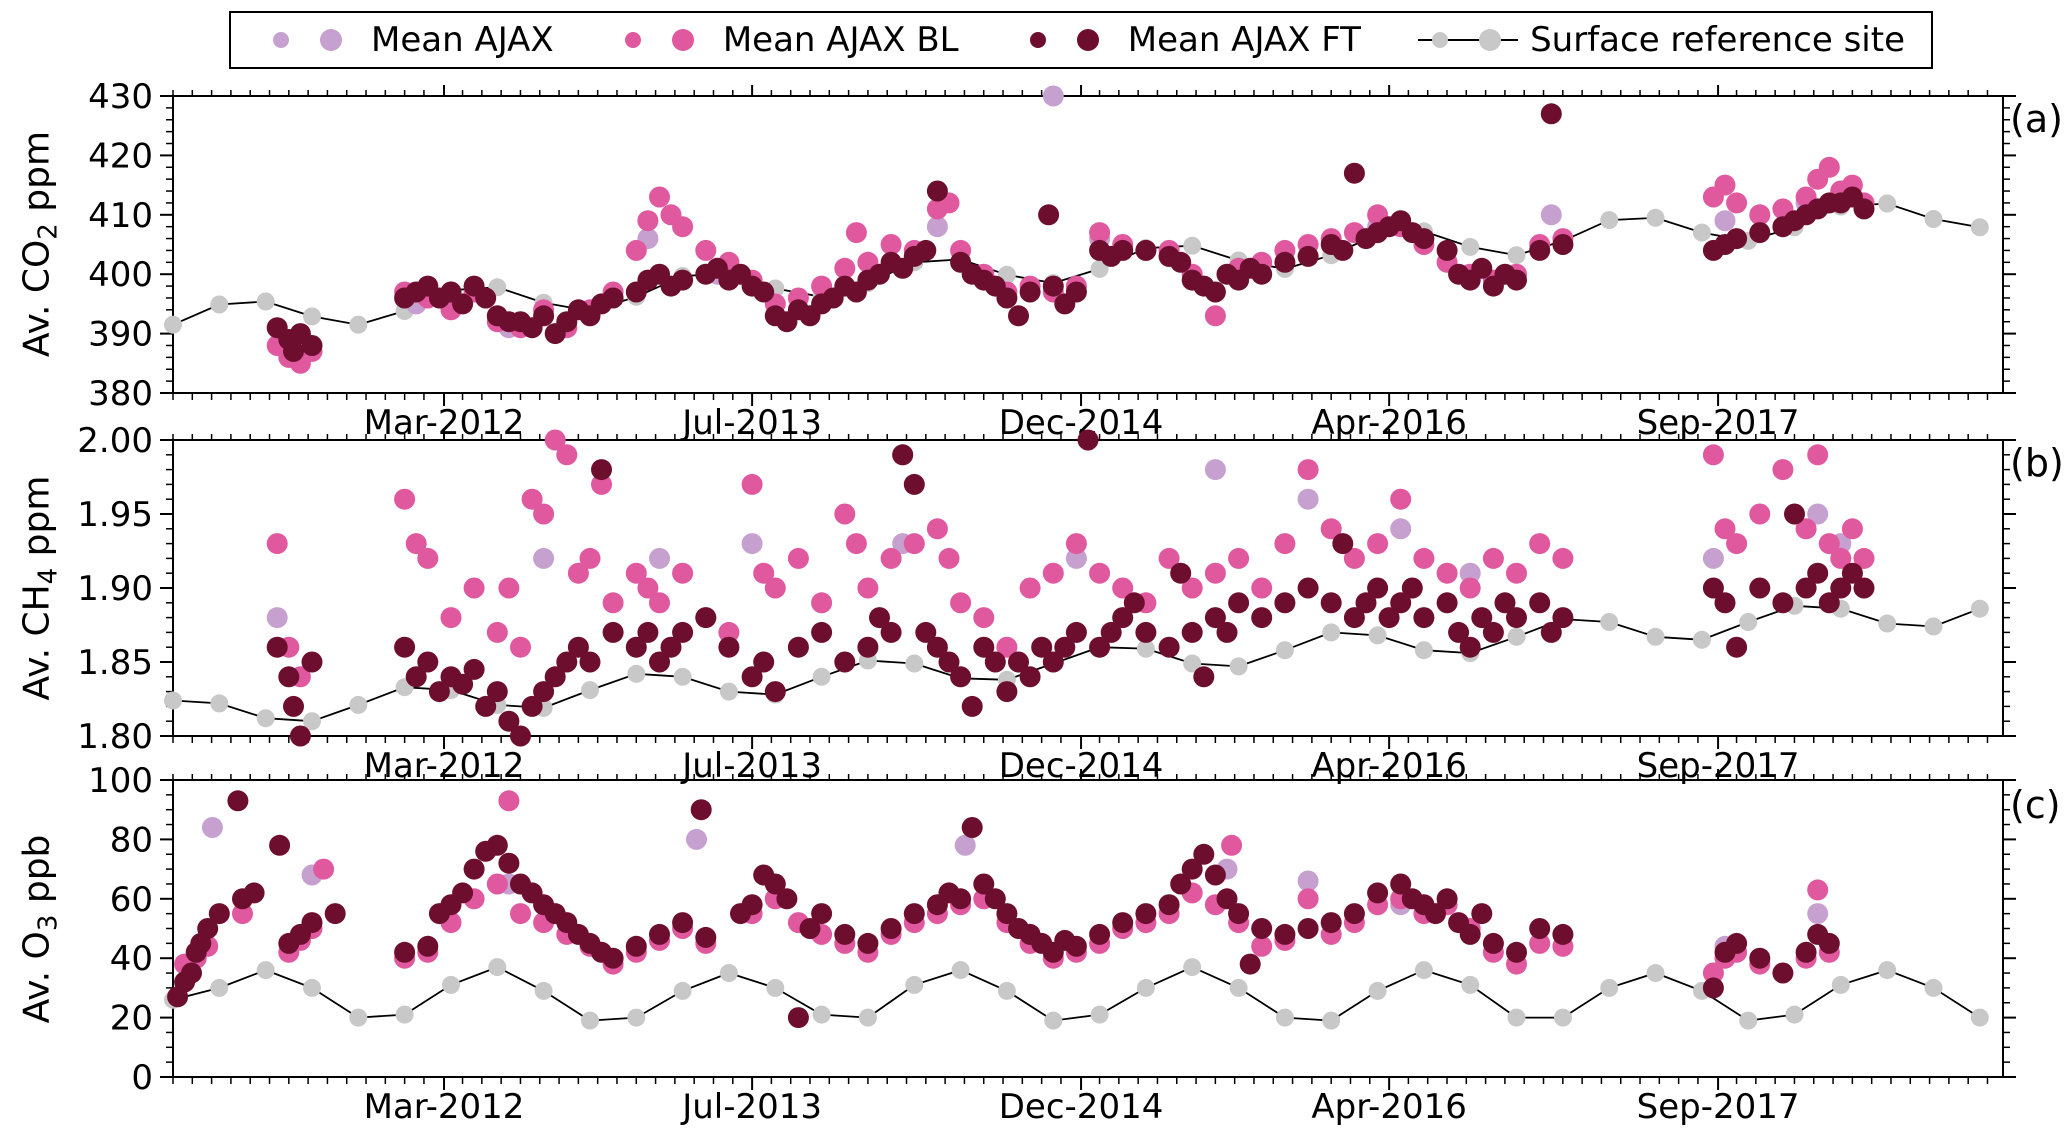 This screenshot has height=1131, width=2067. What do you see at coordinates (120, 216) in the screenshot?
I see `y-tick-label: 410` at bounding box center [120, 216].